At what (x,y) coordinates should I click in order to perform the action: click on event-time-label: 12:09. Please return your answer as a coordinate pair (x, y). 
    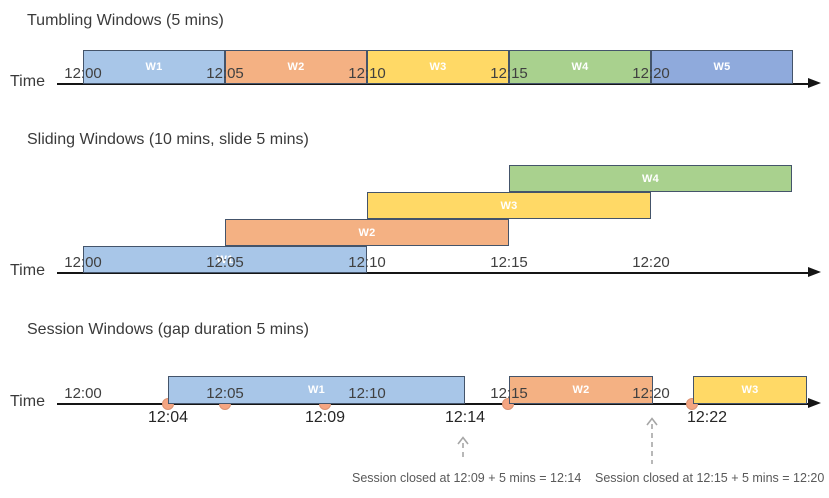
    Looking at the image, I should click on (325, 417).